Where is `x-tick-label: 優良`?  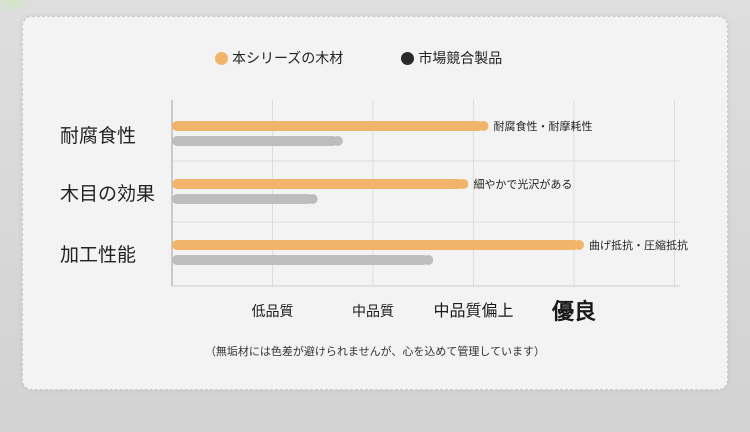 x-tick-label: 優良 is located at coordinates (573, 312).